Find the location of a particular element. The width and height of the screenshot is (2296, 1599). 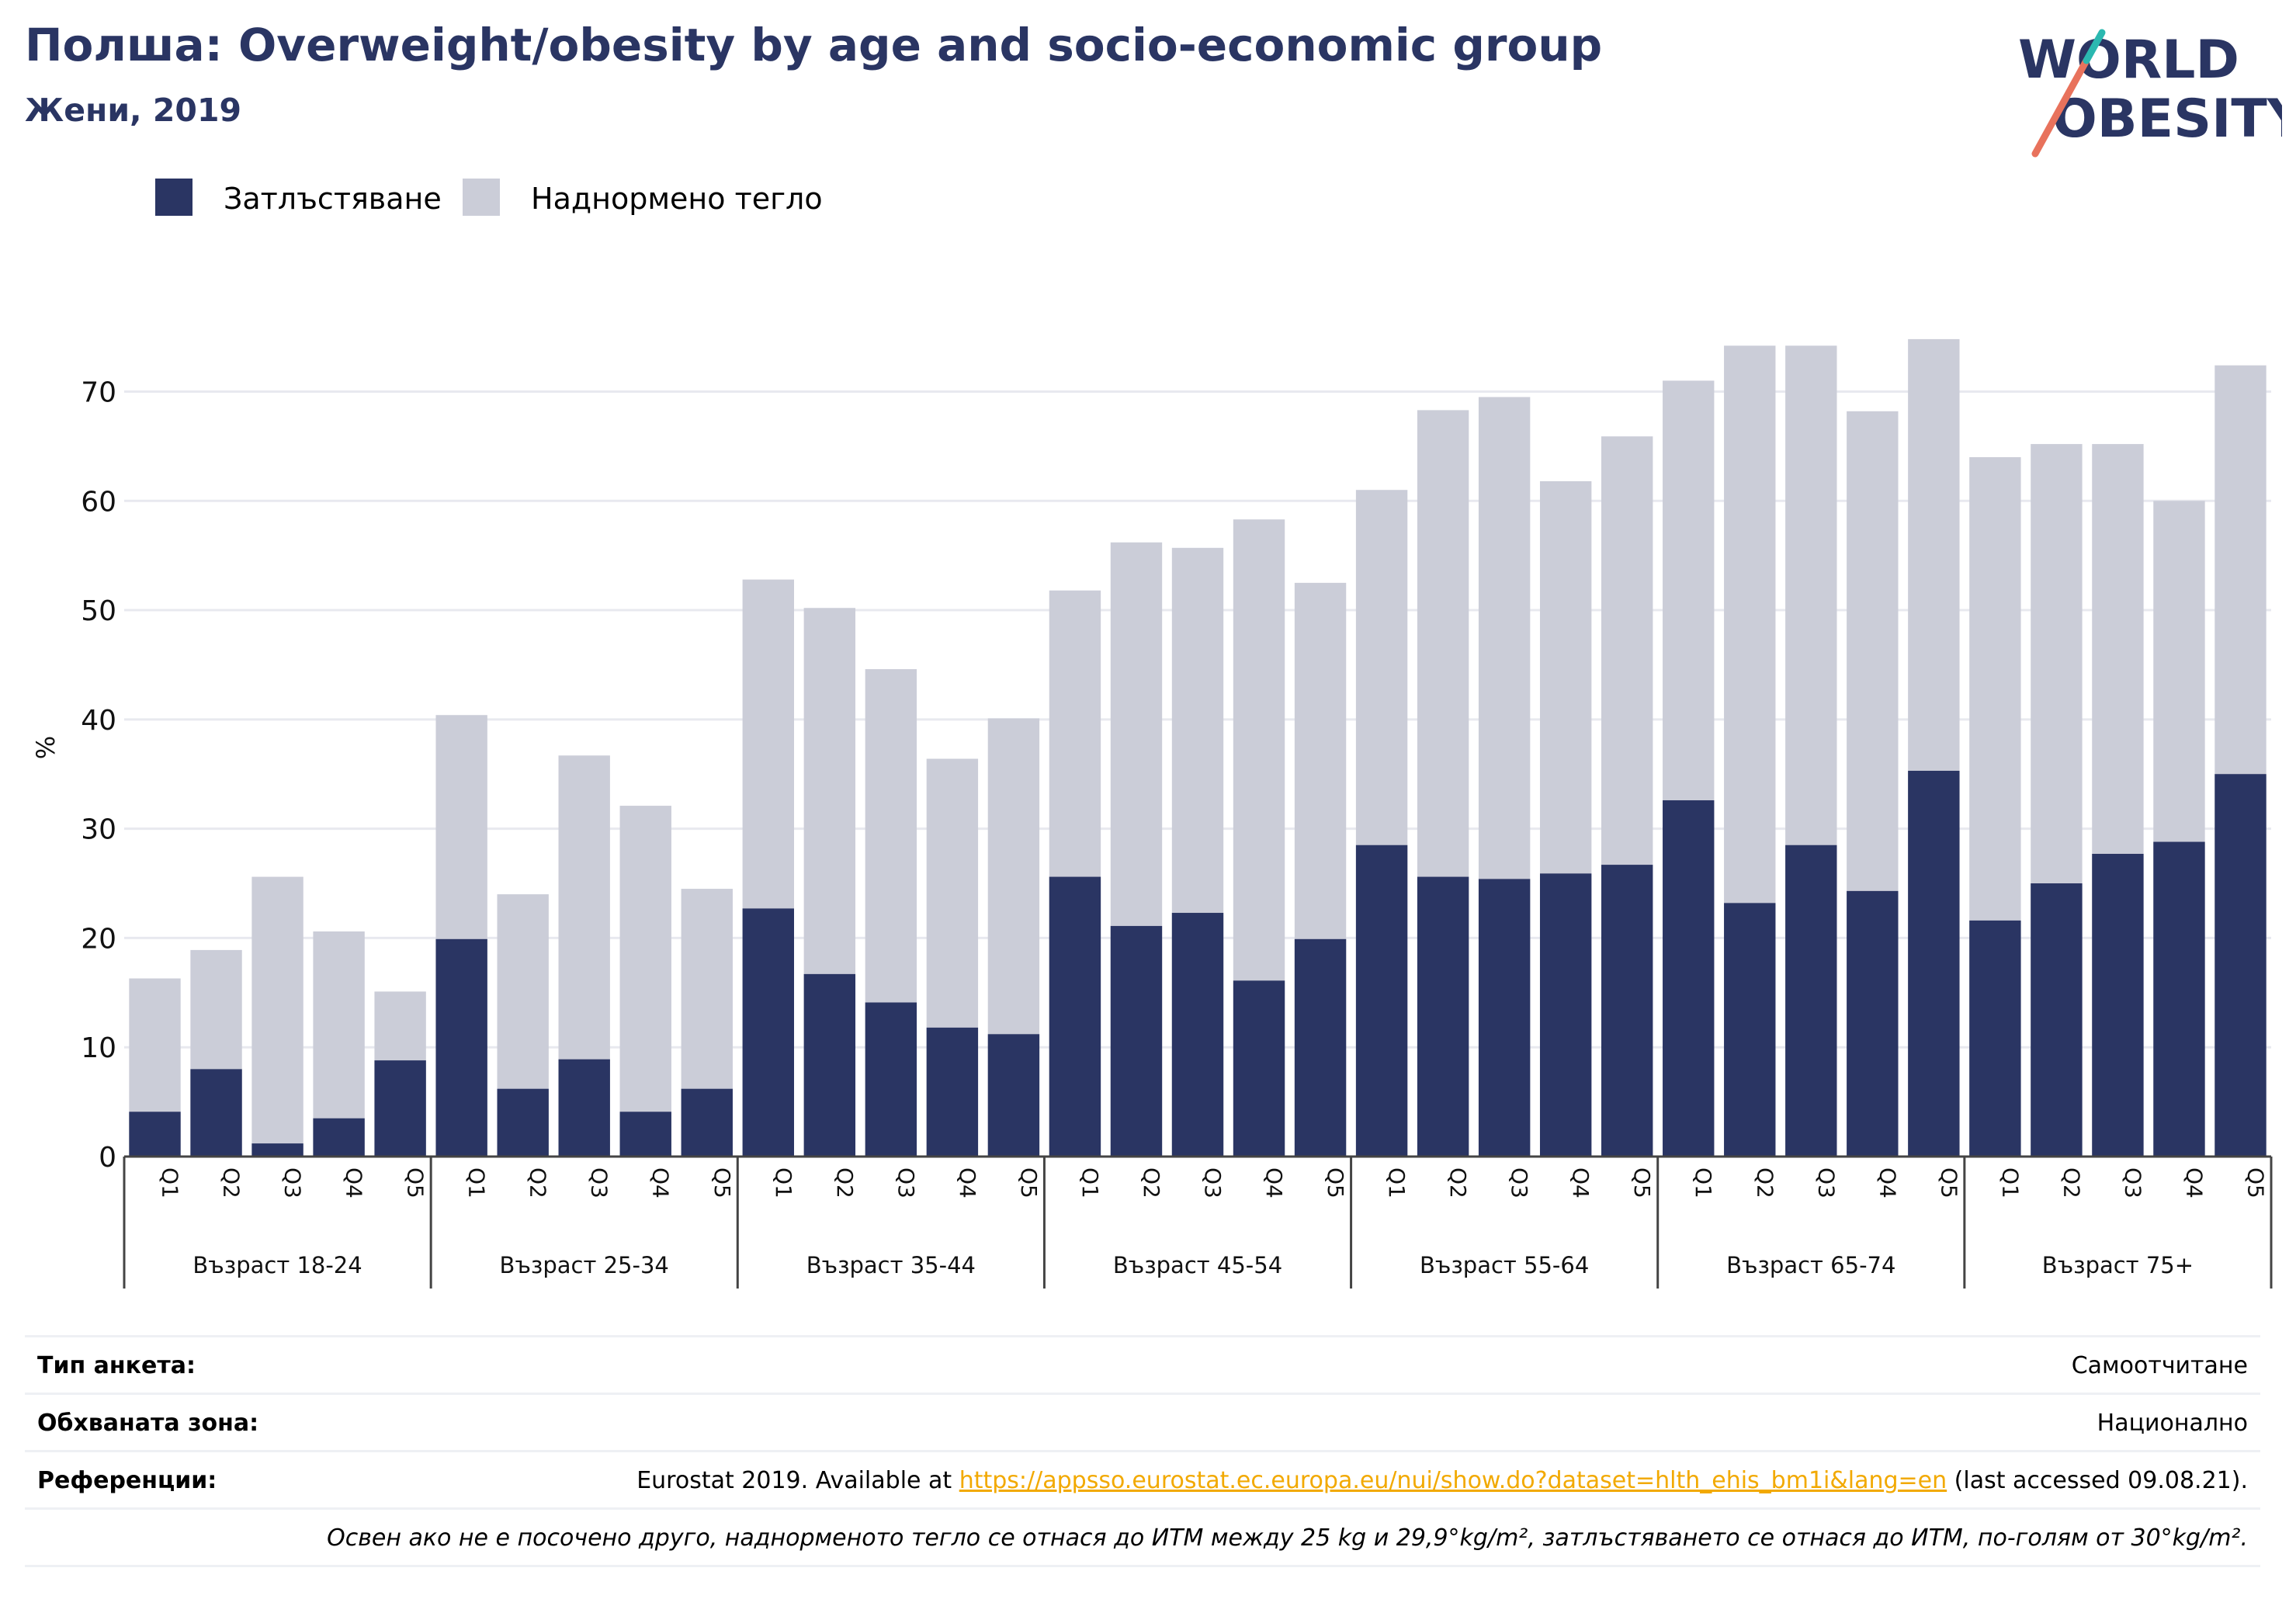

group-label: Възраст 55-64 is located at coordinates (1504, 1265).